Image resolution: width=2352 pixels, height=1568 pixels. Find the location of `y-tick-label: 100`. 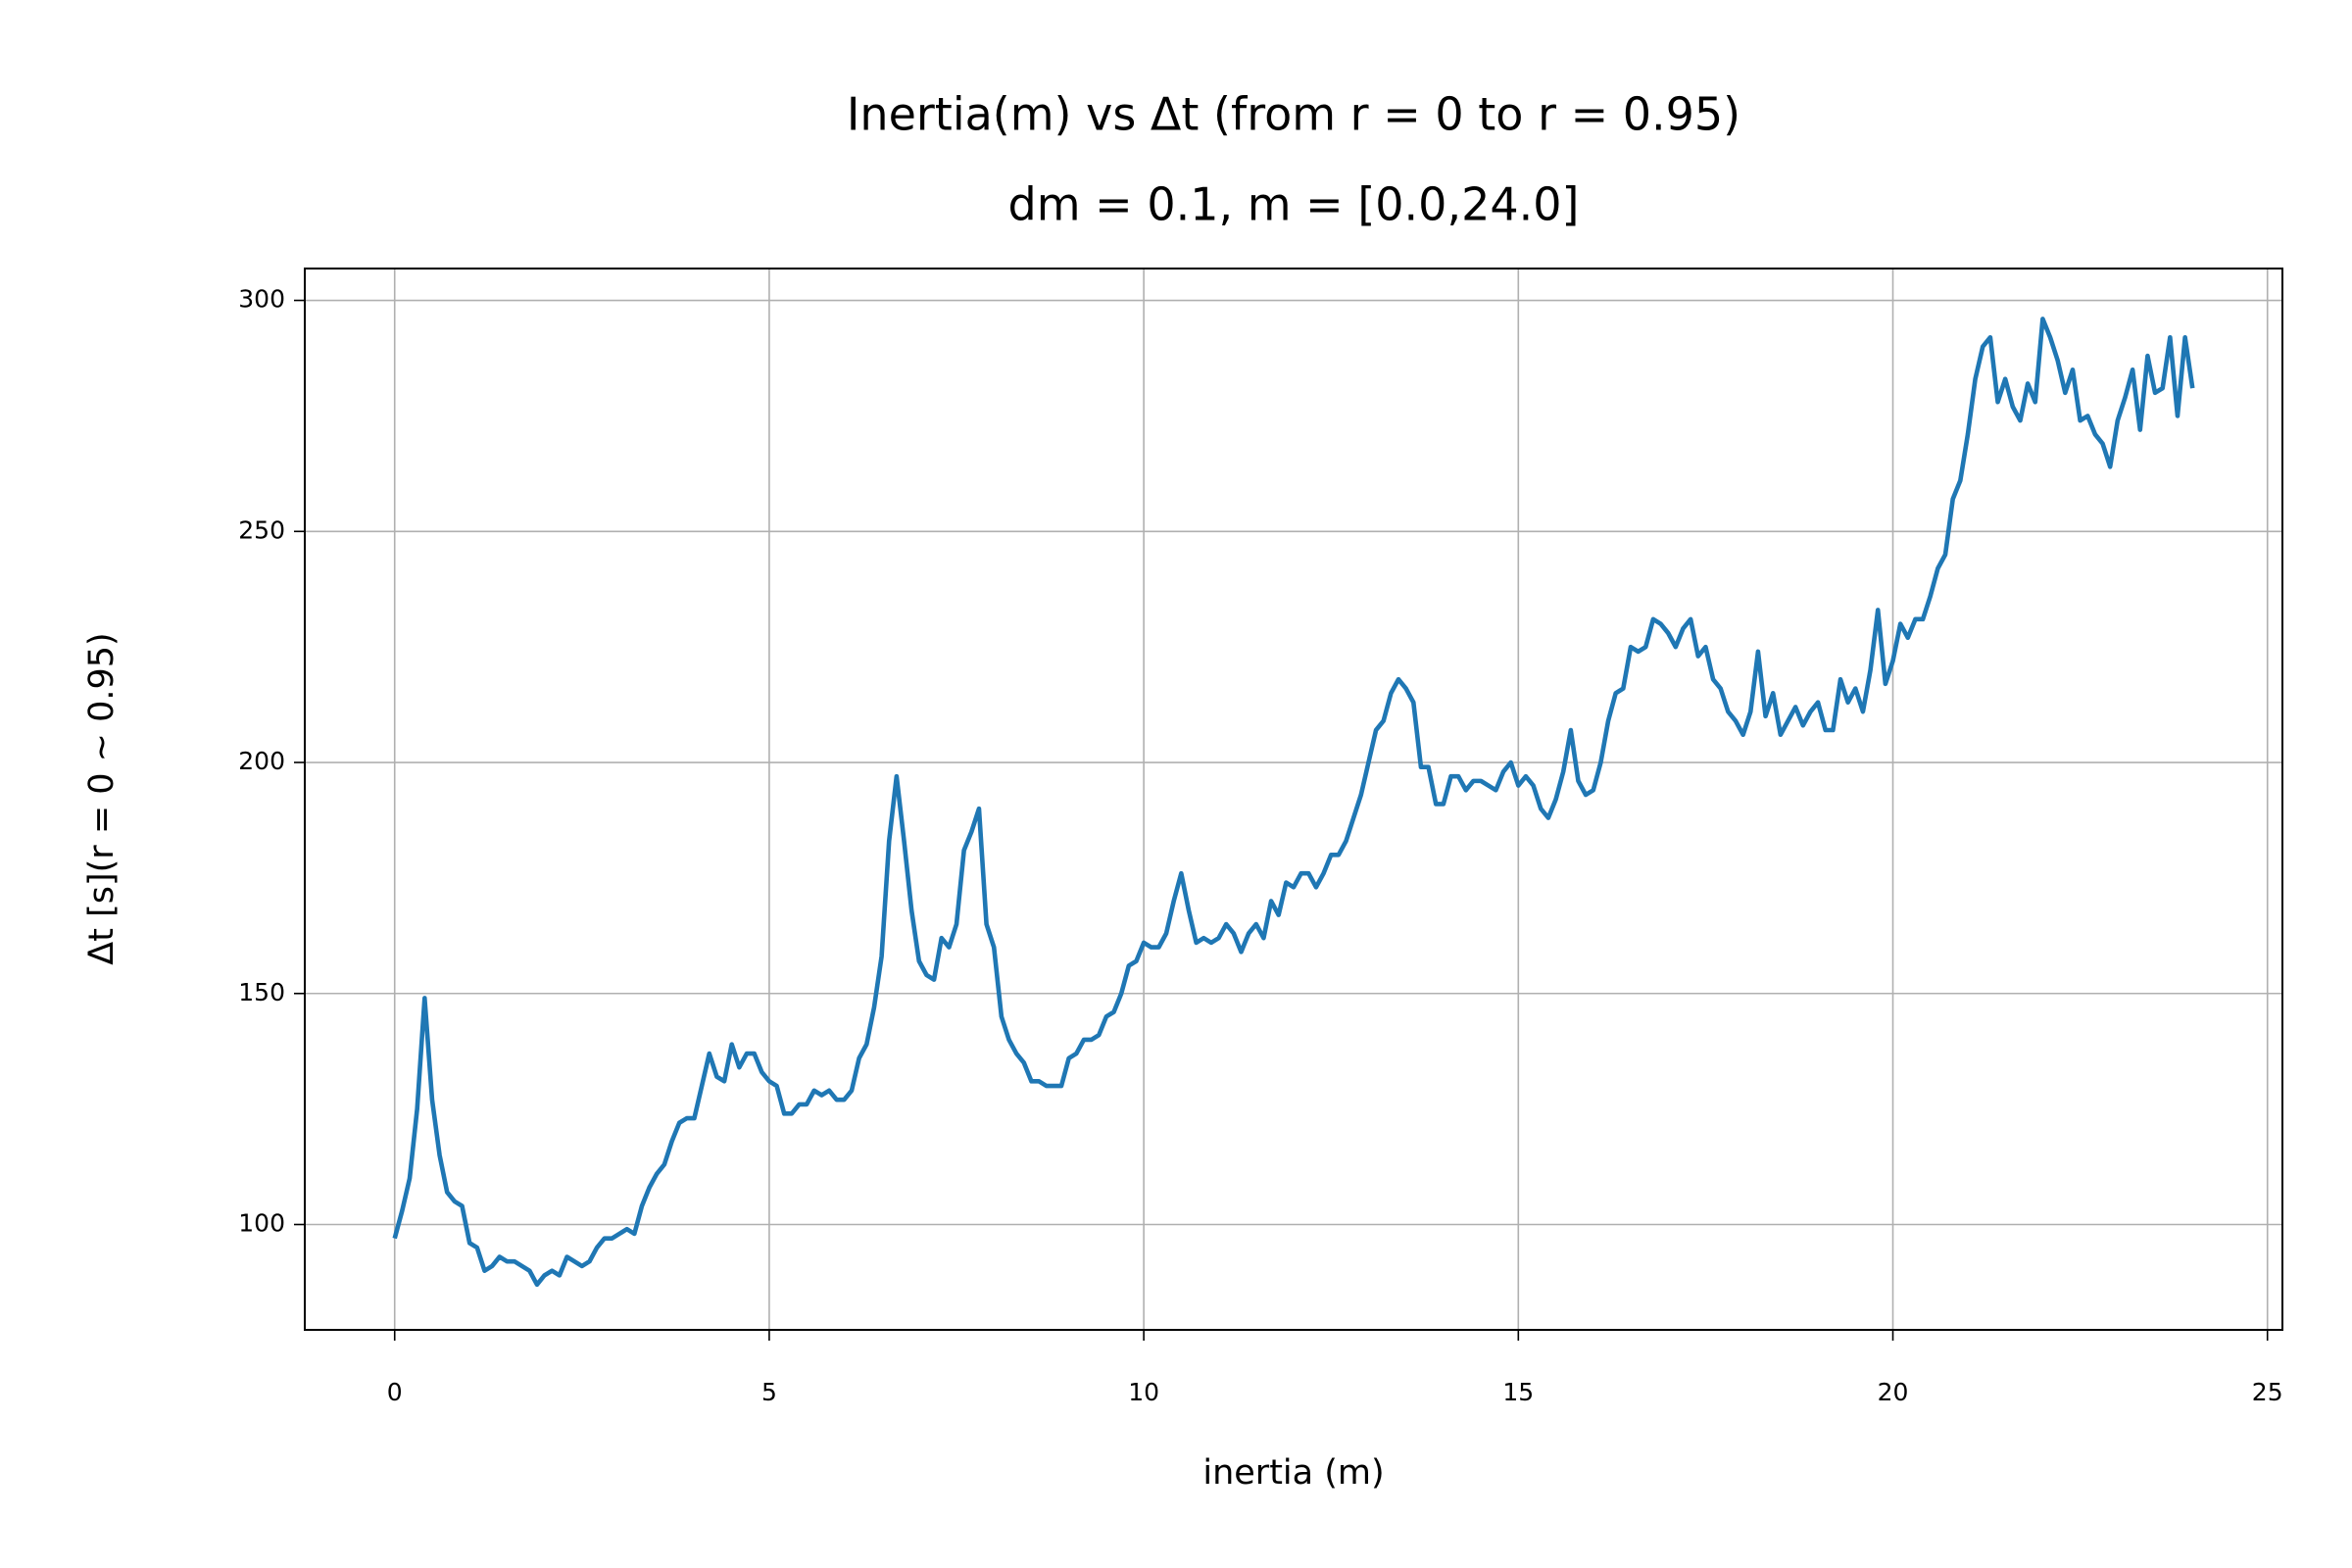

y-tick-label: 100 is located at coordinates (261, 1223).